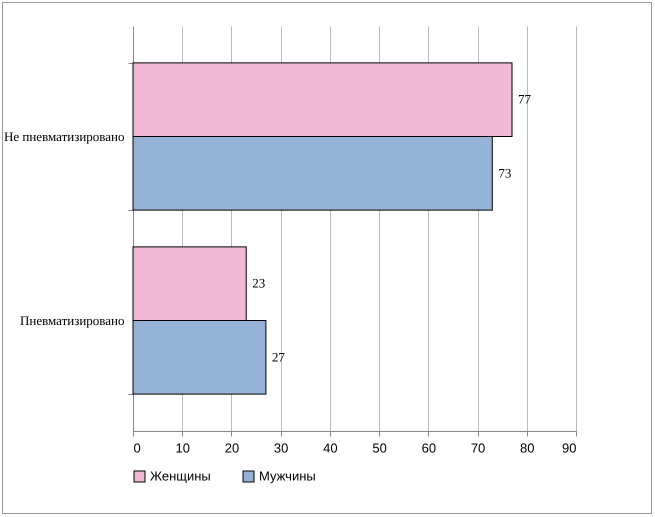 The height and width of the screenshot is (517, 655). What do you see at coordinates (505, 172) in the screenshot?
I see `data-label: 73` at bounding box center [505, 172].